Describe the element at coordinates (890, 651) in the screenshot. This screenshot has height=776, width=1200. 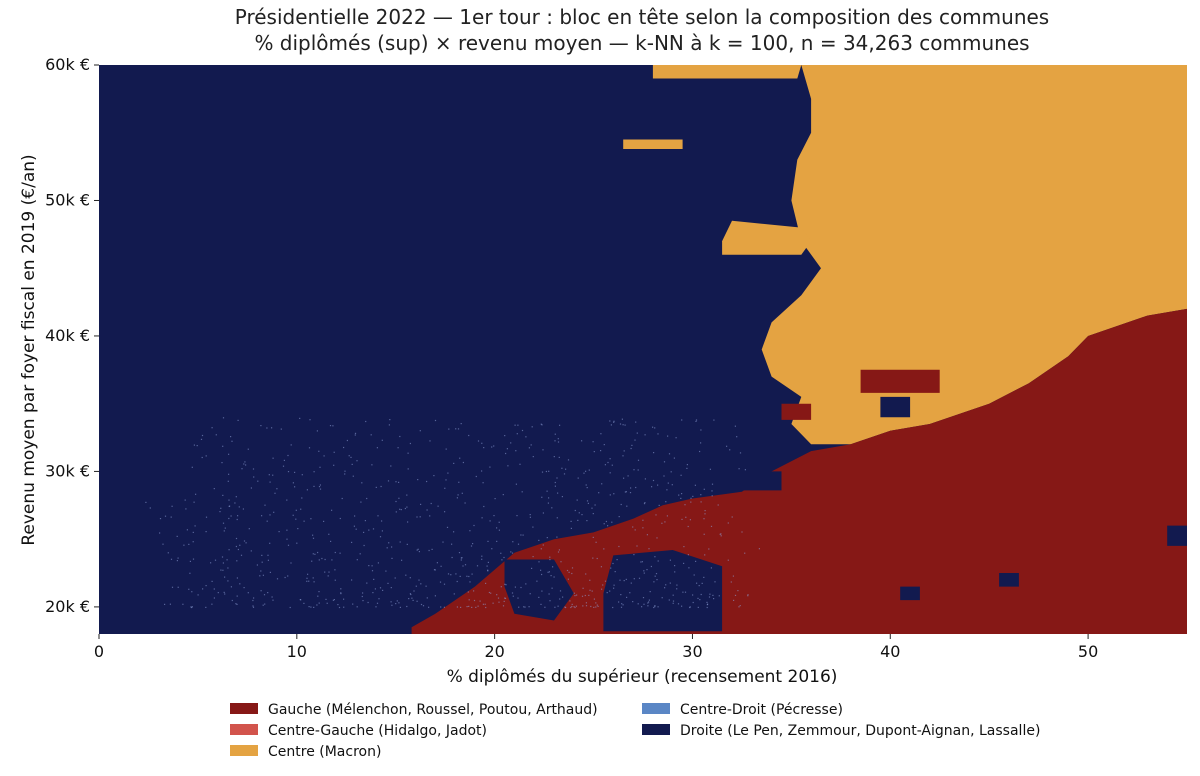
I see `x-tick-label: 40` at that location.